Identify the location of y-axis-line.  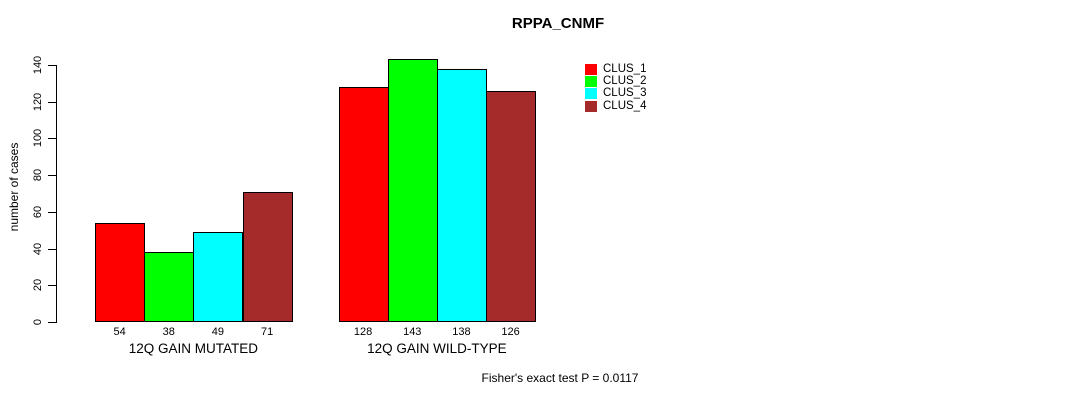
(56, 194).